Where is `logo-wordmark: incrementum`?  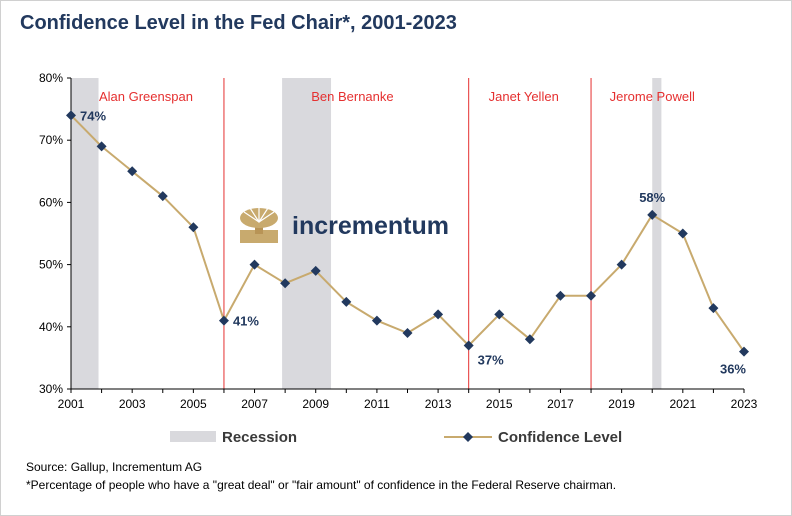 logo-wordmark: incrementum is located at coordinates (370, 226).